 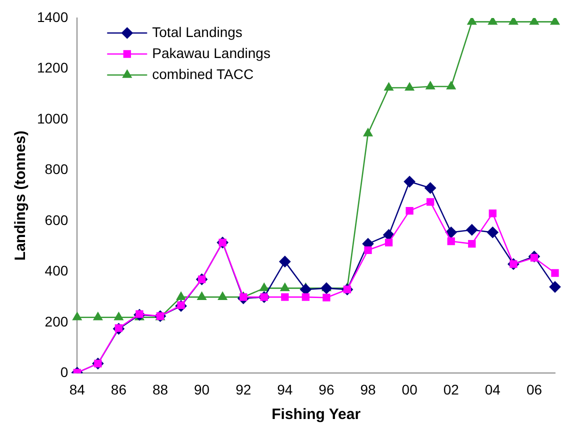 I want to click on y-tick-label: 1200, so click(x=52, y=68).